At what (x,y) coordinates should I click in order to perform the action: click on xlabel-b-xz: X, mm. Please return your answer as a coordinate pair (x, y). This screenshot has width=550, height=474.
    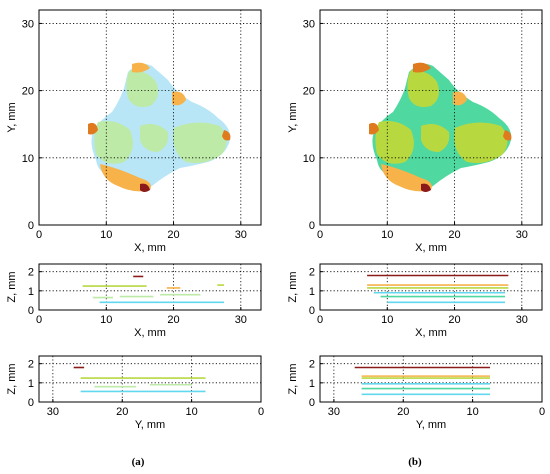
    Looking at the image, I should click on (431, 333).